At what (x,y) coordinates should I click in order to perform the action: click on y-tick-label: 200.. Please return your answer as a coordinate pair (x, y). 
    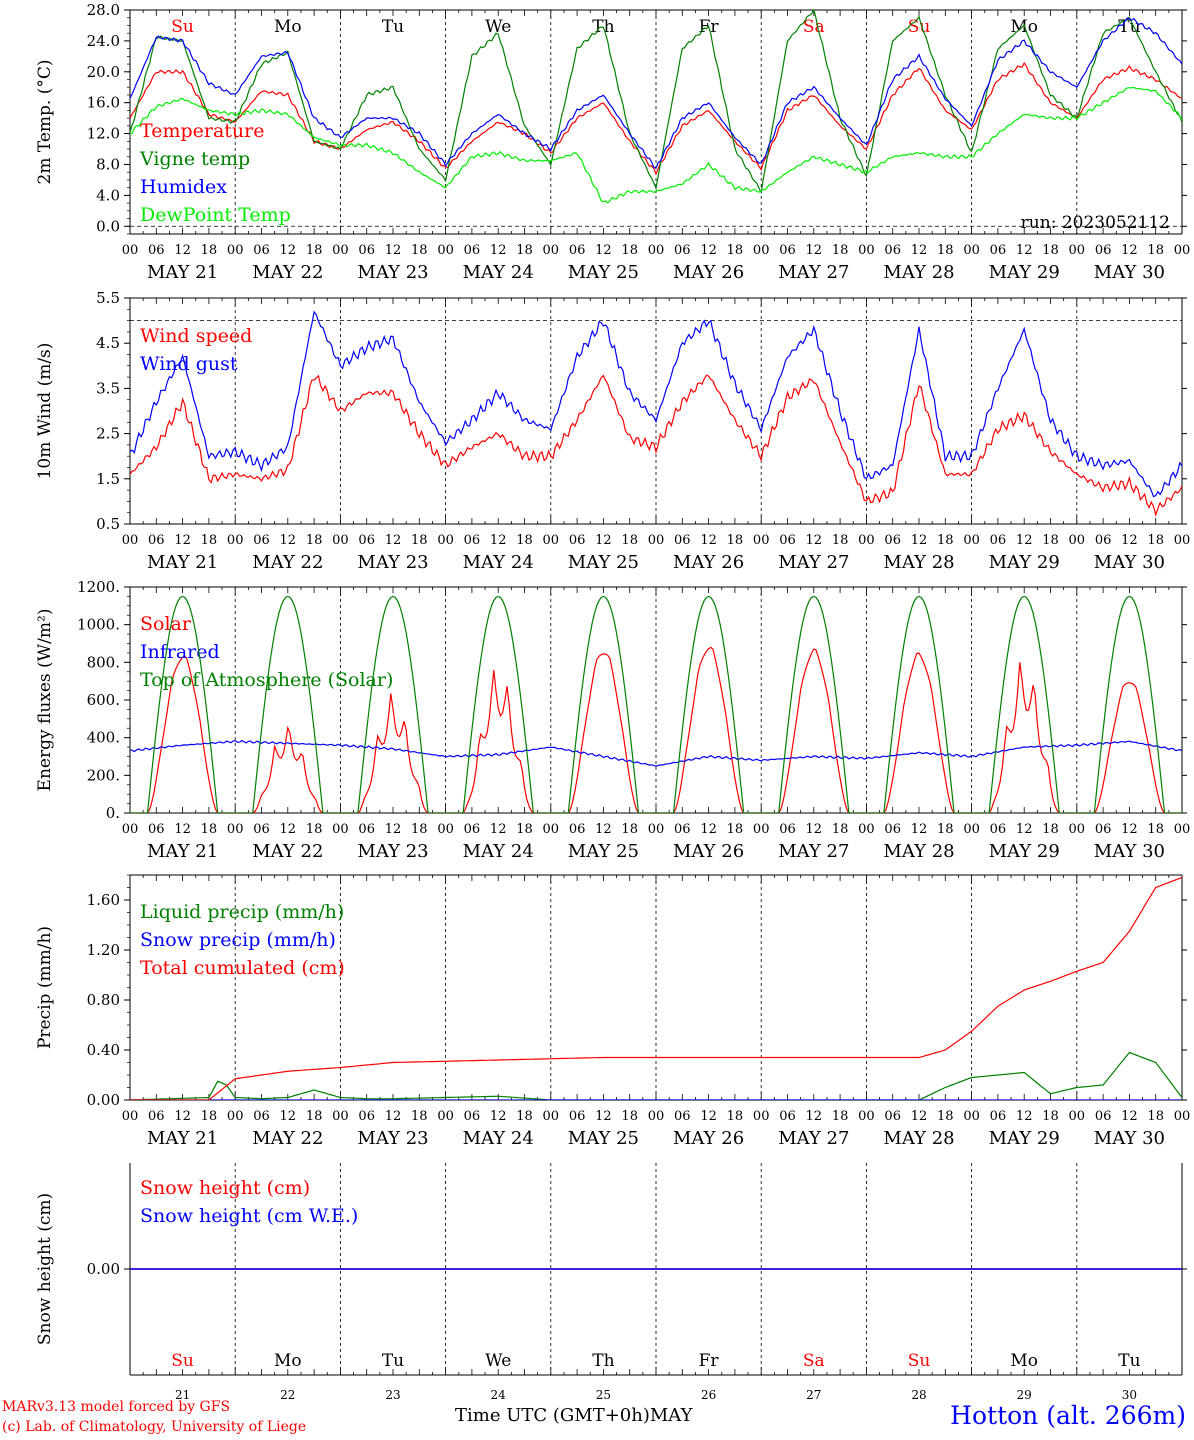
    Looking at the image, I should click on (103, 775).